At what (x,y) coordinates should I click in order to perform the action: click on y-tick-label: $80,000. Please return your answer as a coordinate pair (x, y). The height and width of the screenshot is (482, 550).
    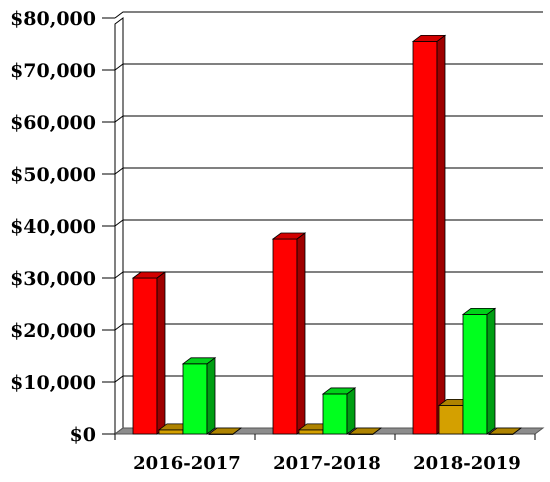
    Looking at the image, I should click on (53, 19).